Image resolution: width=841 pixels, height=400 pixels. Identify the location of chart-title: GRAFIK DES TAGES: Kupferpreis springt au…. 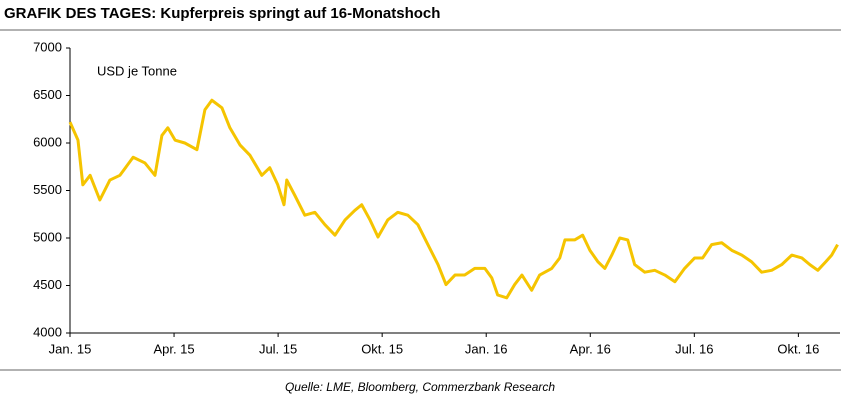
(222, 13).